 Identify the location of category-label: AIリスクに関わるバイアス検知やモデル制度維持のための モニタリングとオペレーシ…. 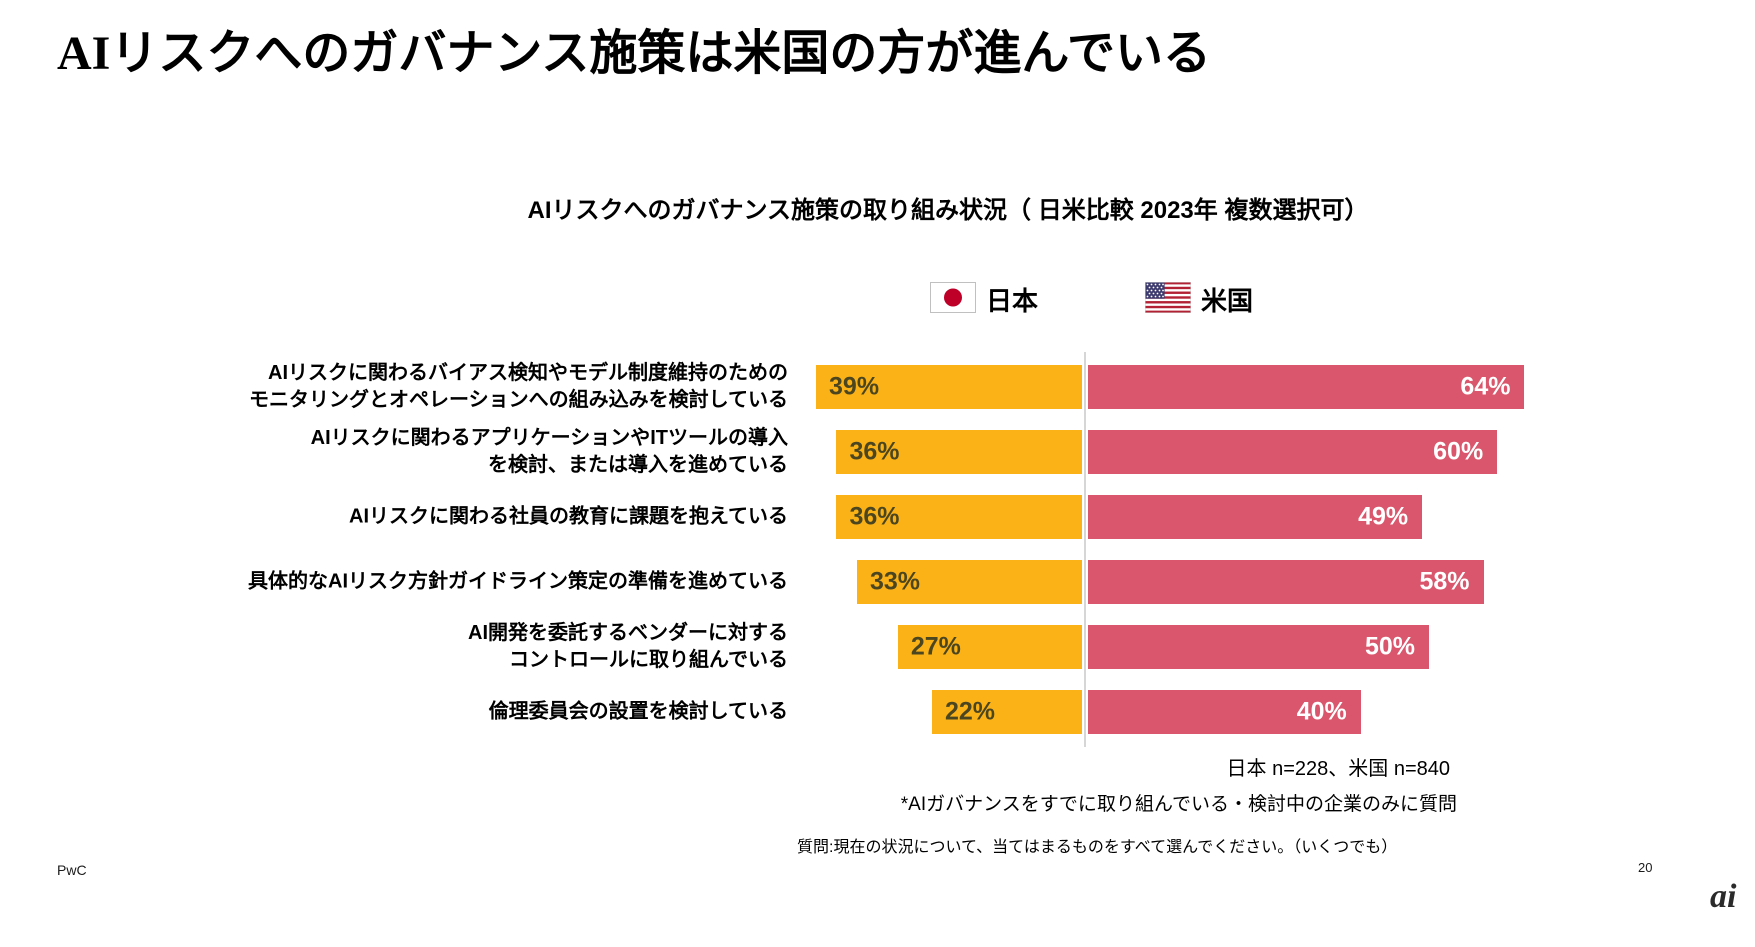
(518, 386).